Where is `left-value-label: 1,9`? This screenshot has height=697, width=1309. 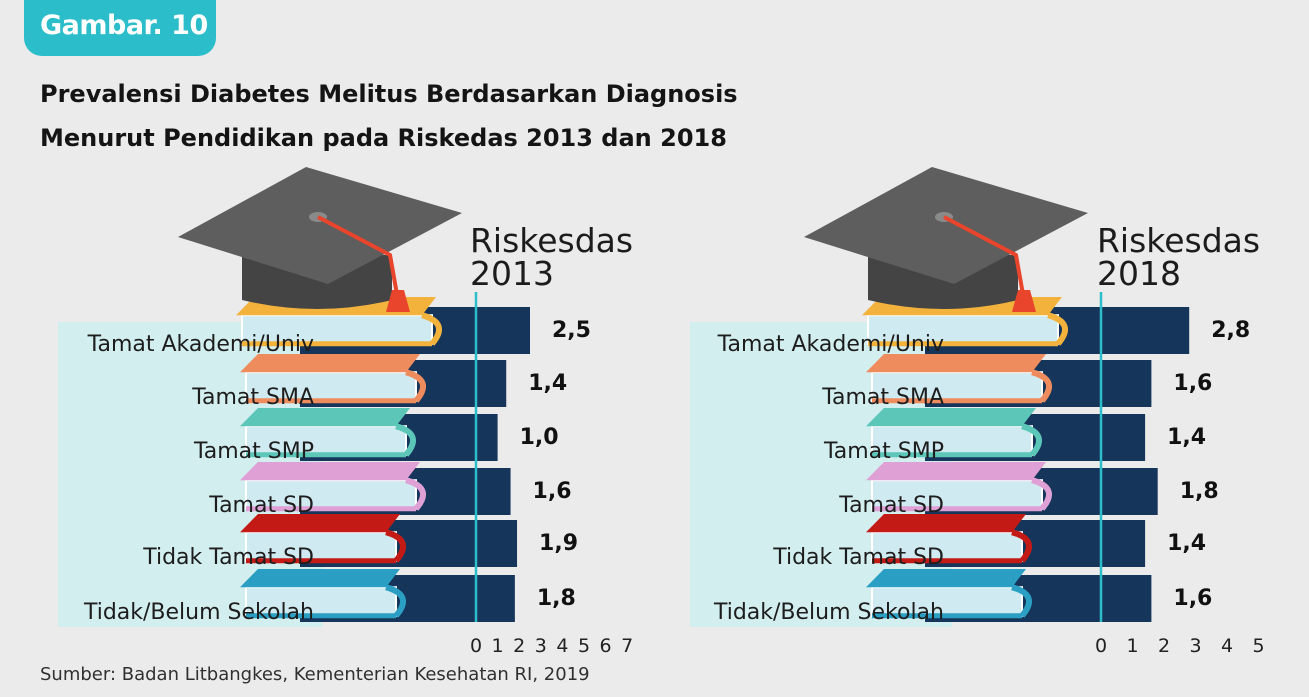
left-value-label: 1,9 is located at coordinates (558, 543).